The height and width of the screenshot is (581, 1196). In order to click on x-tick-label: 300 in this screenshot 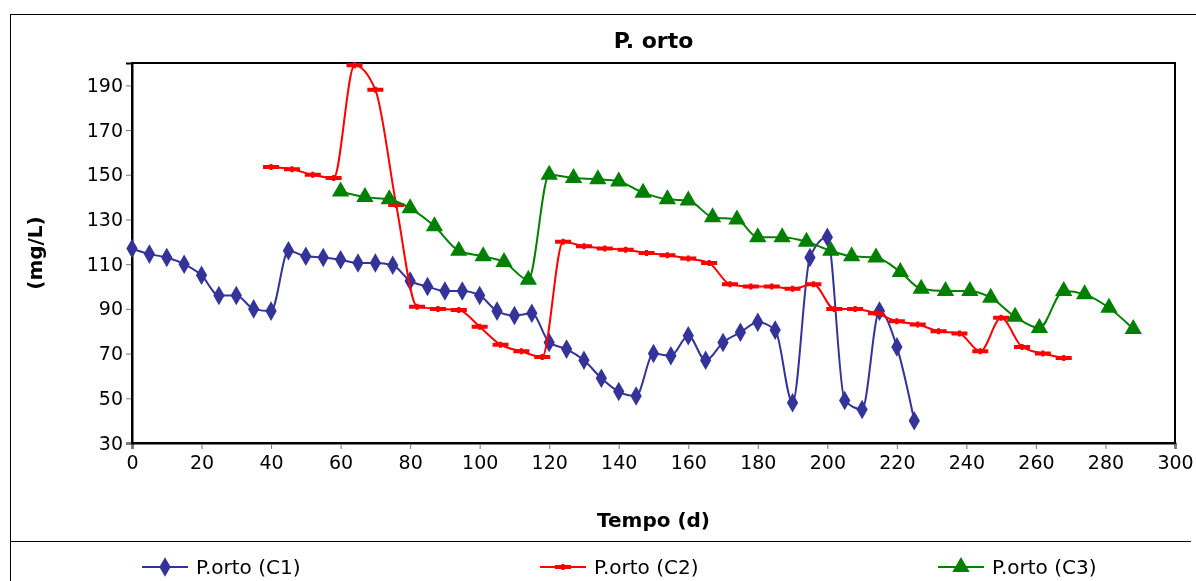, I will do `click(1175, 462)`.